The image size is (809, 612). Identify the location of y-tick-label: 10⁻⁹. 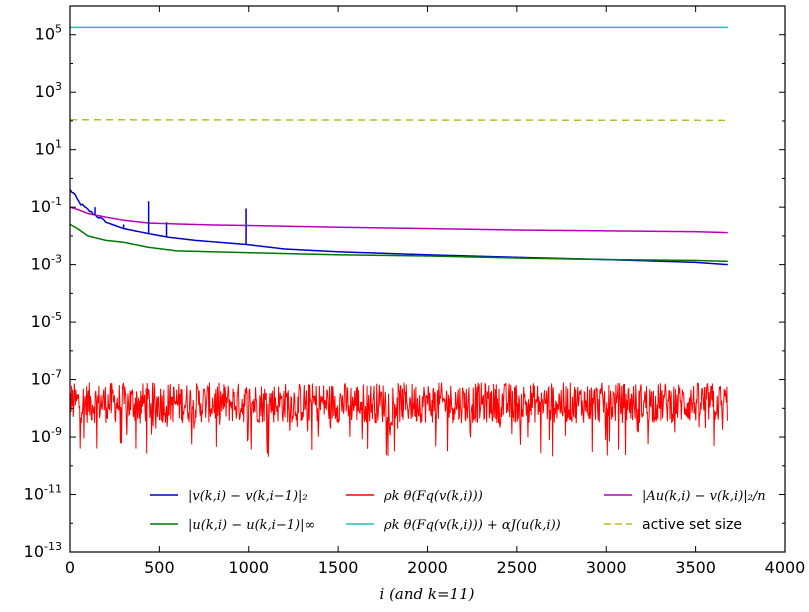
(46, 435).